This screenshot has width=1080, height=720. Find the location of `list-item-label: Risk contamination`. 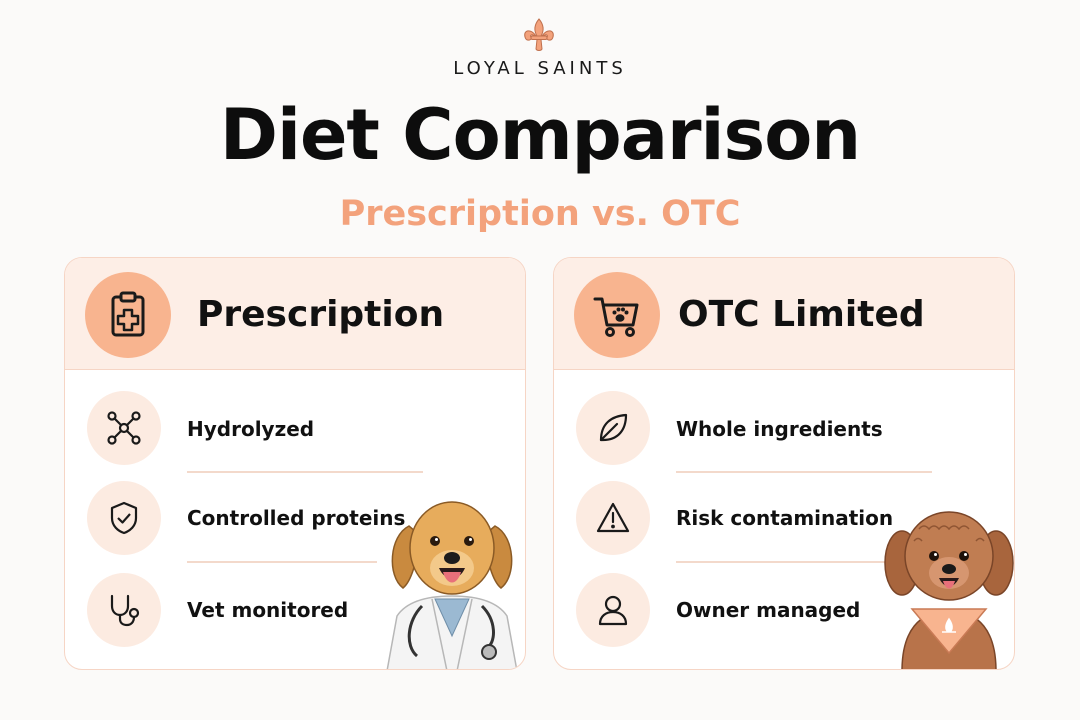

list-item-label: Risk contamination is located at coordinates (785, 518).